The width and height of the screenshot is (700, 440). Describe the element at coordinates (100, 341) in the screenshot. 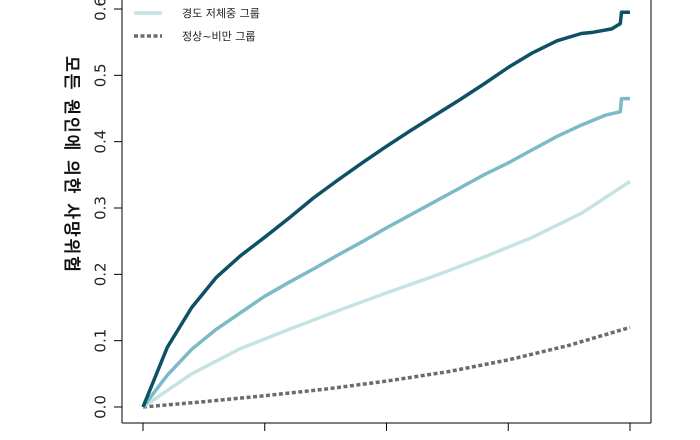

I see `y-tick-label: 0.1` at that location.